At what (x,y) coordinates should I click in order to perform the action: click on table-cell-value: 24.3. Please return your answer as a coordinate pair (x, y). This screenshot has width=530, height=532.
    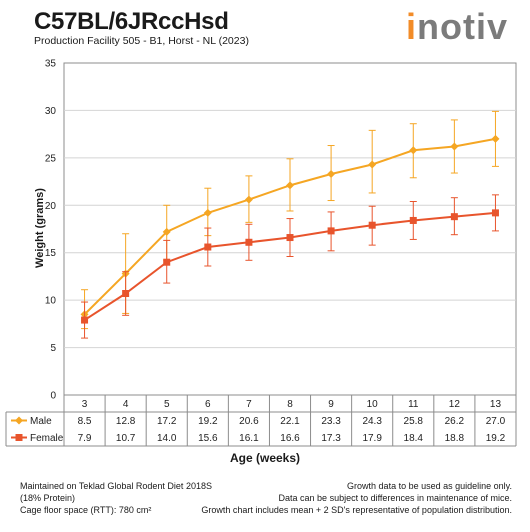
    Looking at the image, I should click on (372, 421).